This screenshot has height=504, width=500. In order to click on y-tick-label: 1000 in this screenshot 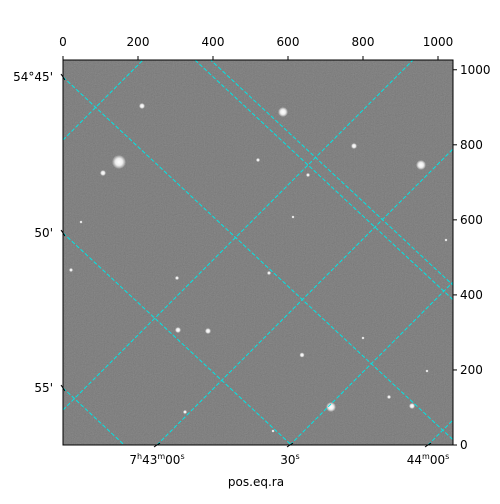, I will do `click(475, 70)`.